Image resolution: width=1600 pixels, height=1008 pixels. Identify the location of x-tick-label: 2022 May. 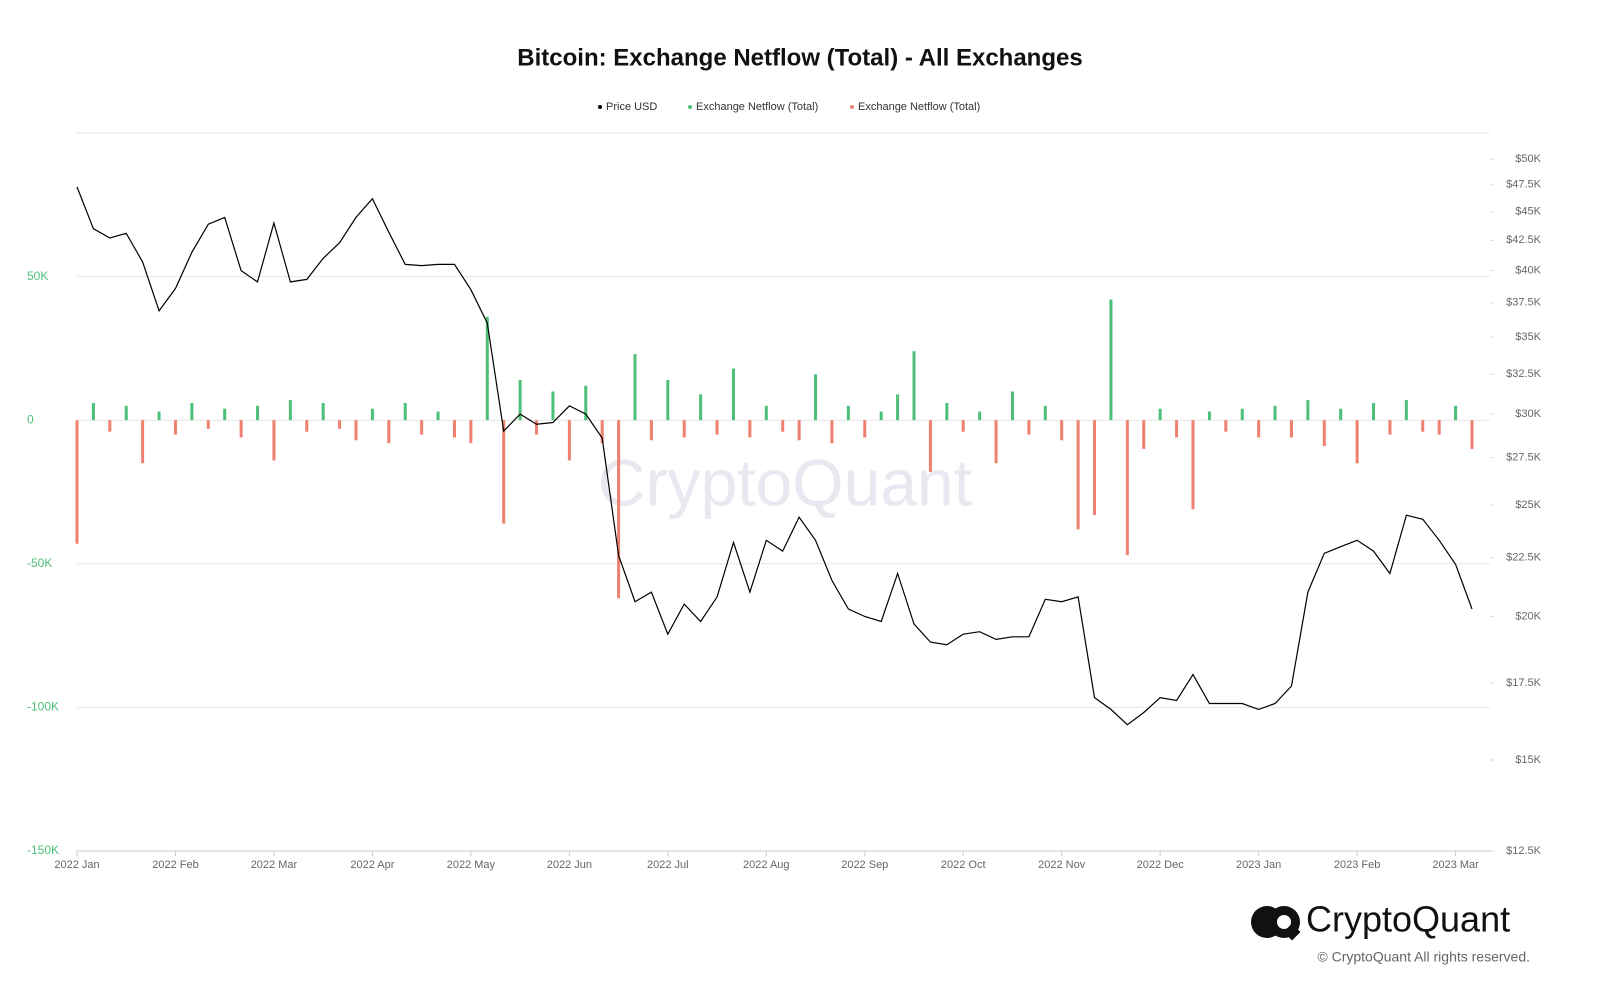
(471, 865).